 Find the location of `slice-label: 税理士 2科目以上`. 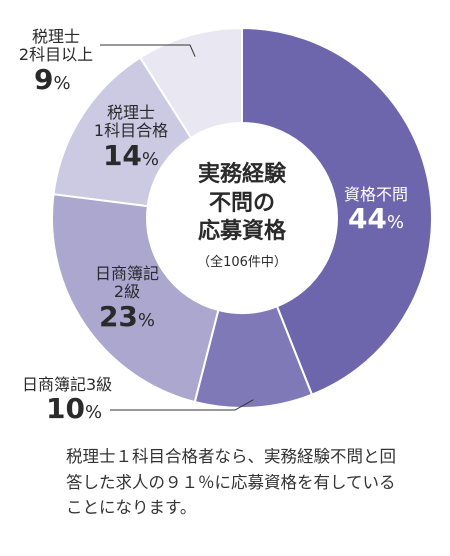

slice-label: 税理士 2科目以上 is located at coordinates (56, 46).